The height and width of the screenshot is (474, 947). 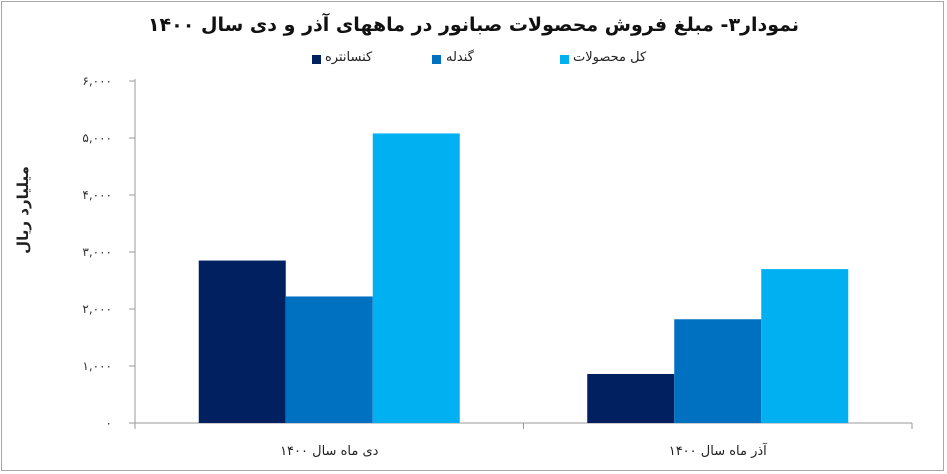 I want to click on y-tick-label: ۱,۰۰۰, so click(x=97, y=366).